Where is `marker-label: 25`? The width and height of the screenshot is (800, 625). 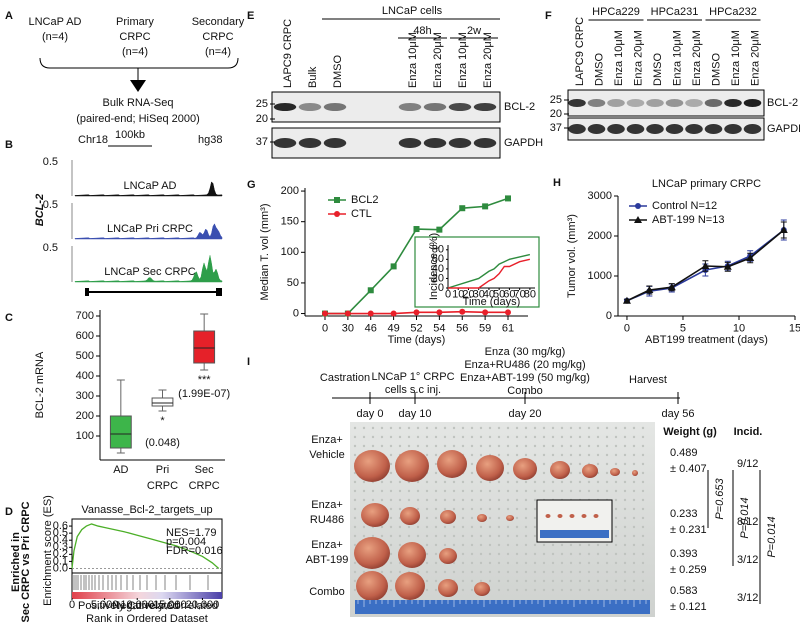 marker-label: 25 is located at coordinates (262, 104).